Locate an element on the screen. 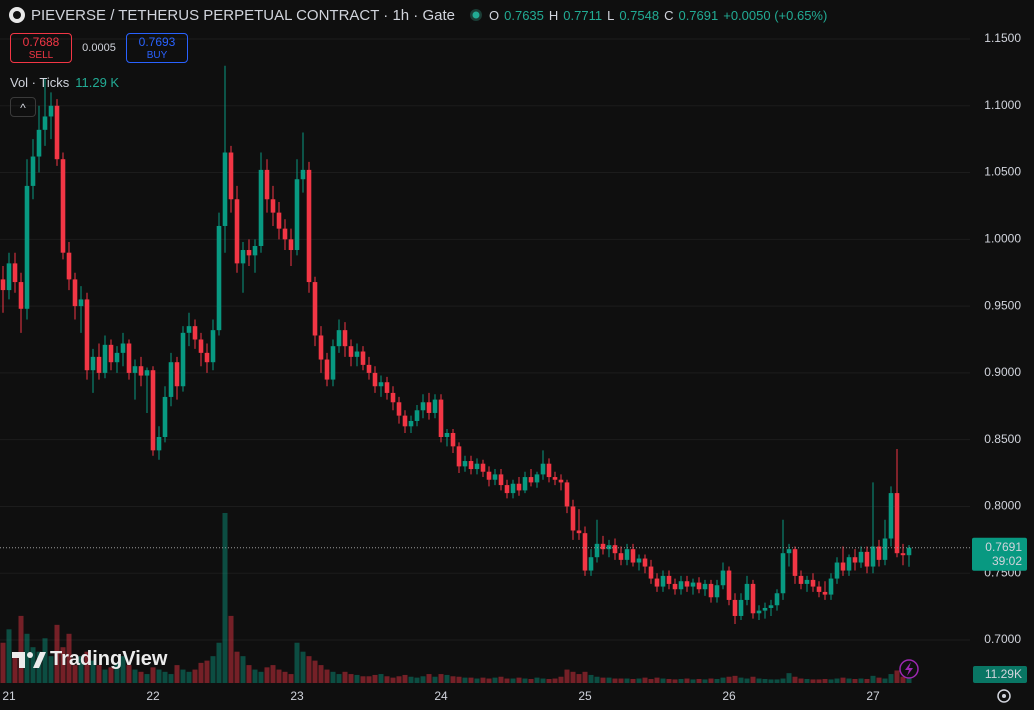  x-tick-label: 26 is located at coordinates (729, 696).